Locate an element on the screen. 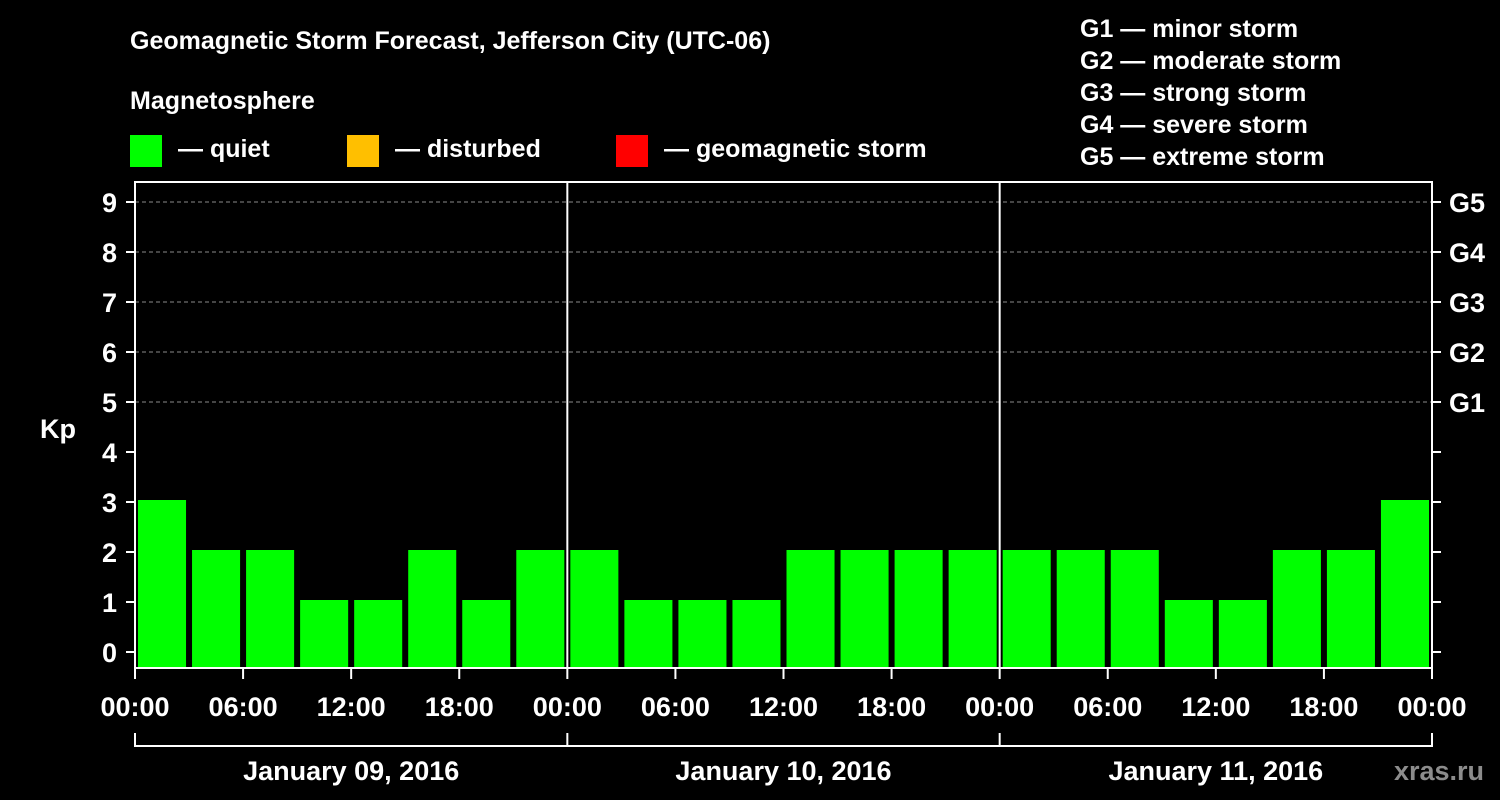 This screenshot has height=800, width=1500. day-label: January 09, 2016 is located at coordinates (351, 771).